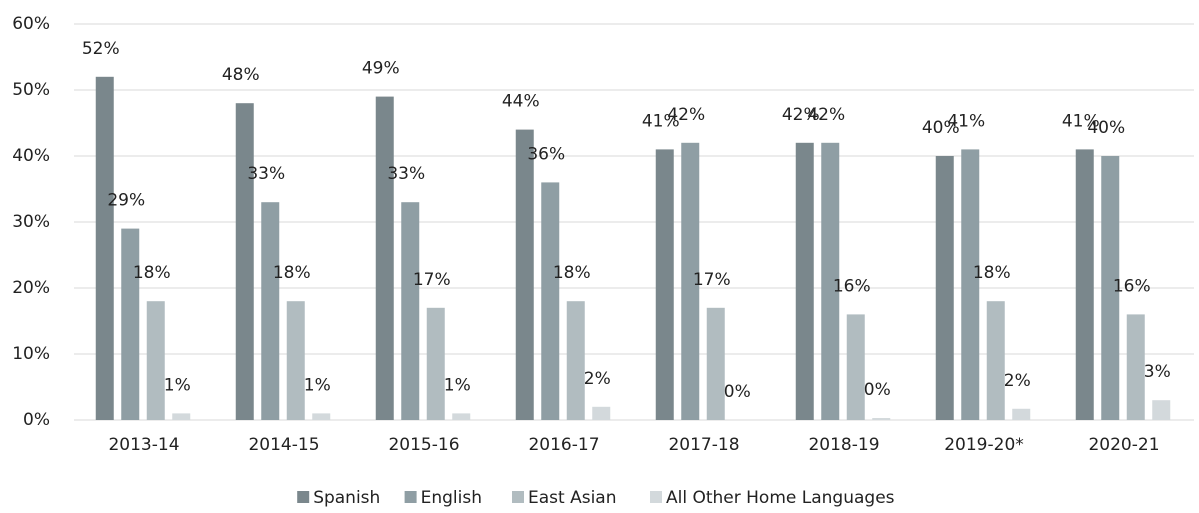  What do you see at coordinates (31, 288) in the screenshot?
I see `y-tick-label: 20%` at bounding box center [31, 288].